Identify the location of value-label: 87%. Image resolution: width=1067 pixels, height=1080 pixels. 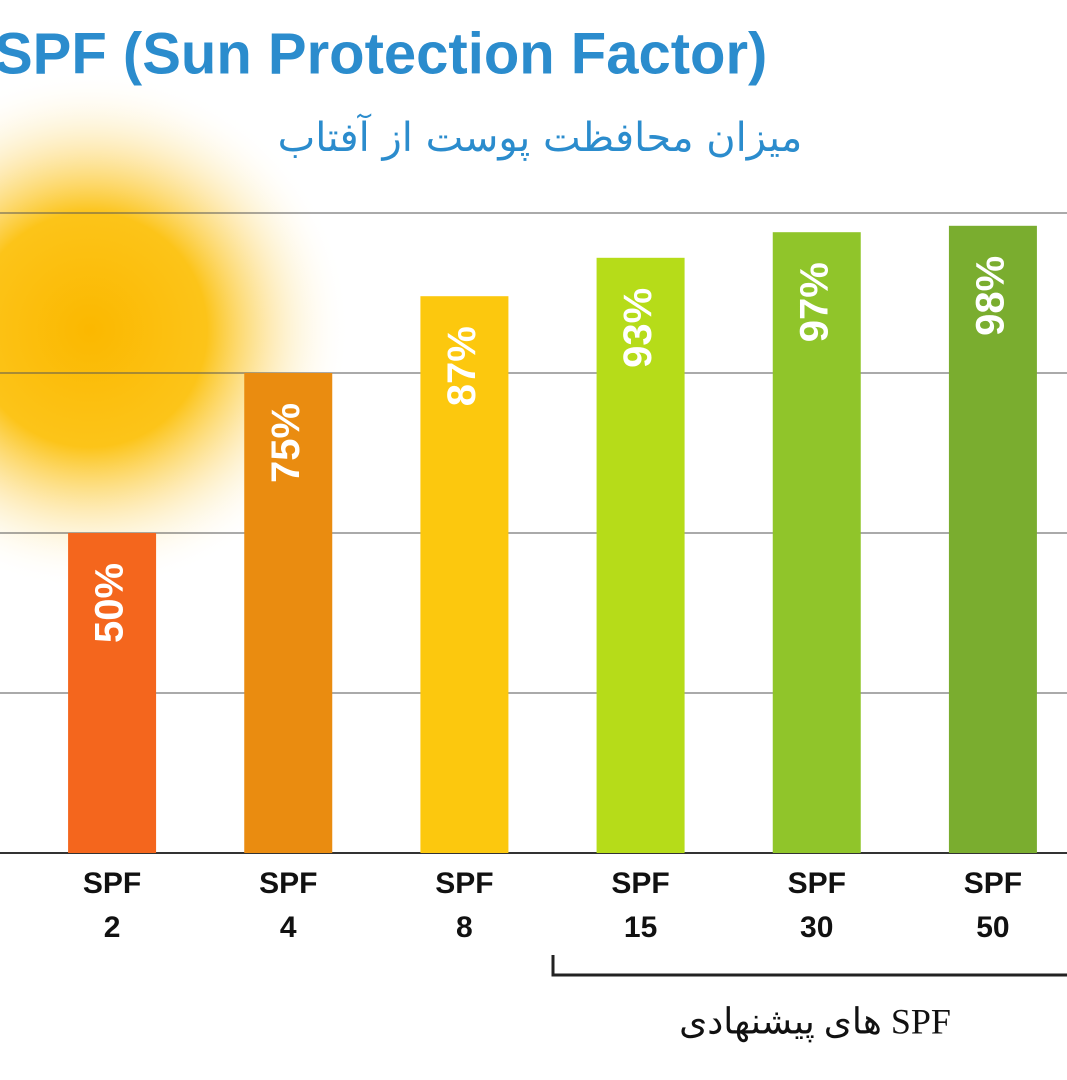
(462, 366).